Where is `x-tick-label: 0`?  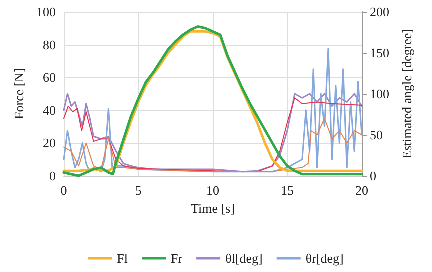 x-tick-label: 0 is located at coordinates (64, 190).